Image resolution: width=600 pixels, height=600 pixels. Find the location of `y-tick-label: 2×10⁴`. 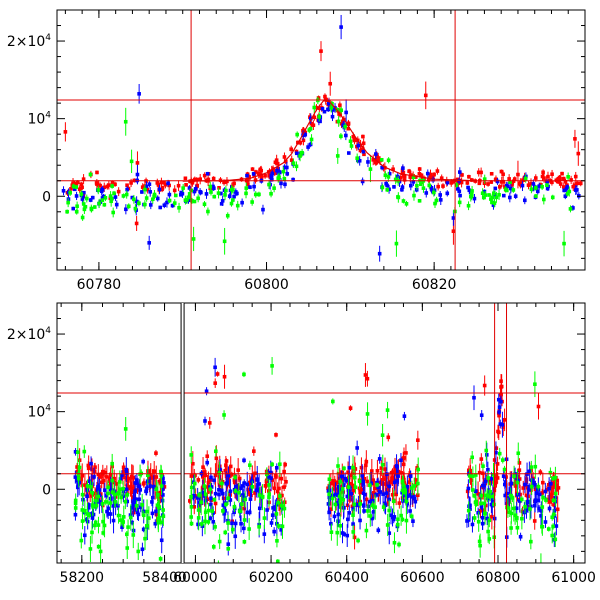

y-tick-label: 2×10⁴ is located at coordinates (29, 334).